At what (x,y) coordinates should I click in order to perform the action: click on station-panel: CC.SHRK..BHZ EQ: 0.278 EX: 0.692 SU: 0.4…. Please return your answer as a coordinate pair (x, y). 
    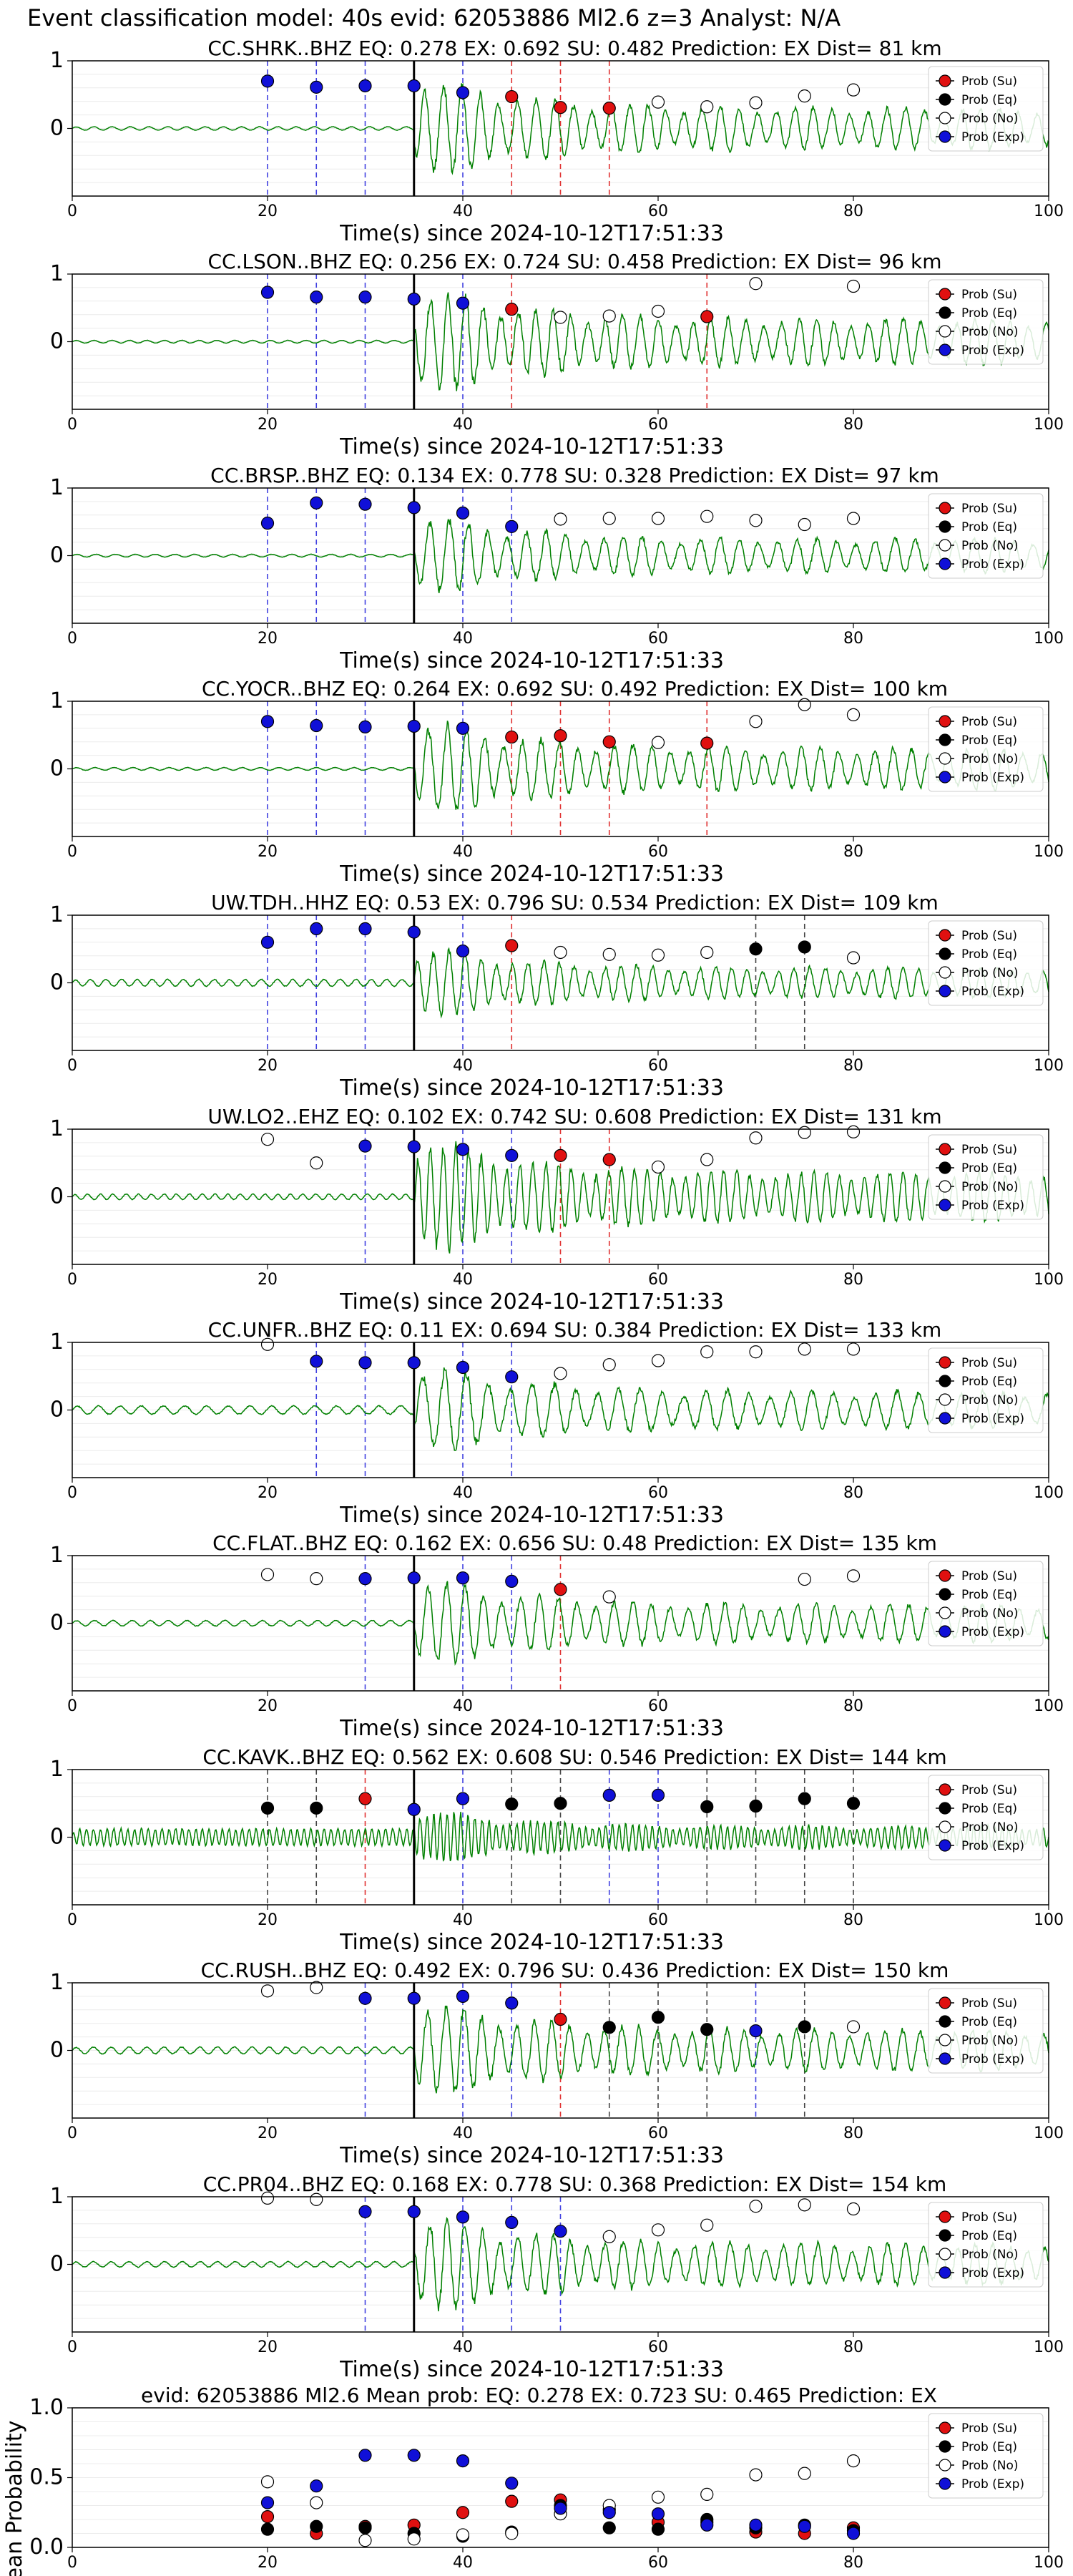
    Looking at the image, I should click on (557, 141).